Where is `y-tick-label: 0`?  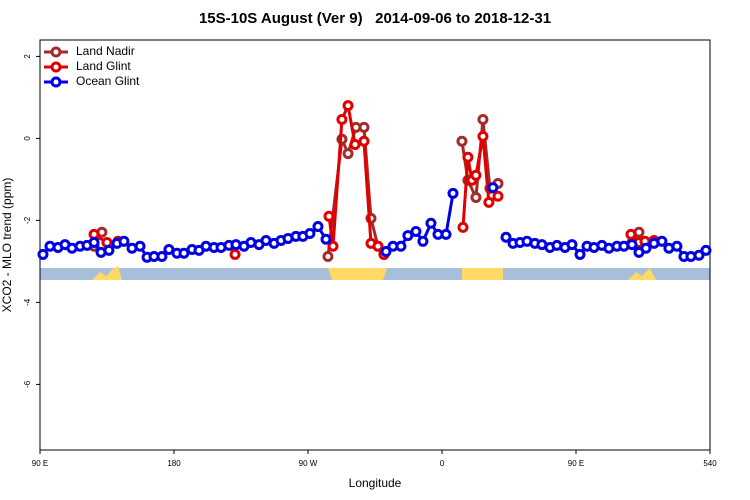
y-tick-label: 0 is located at coordinates (27, 138).